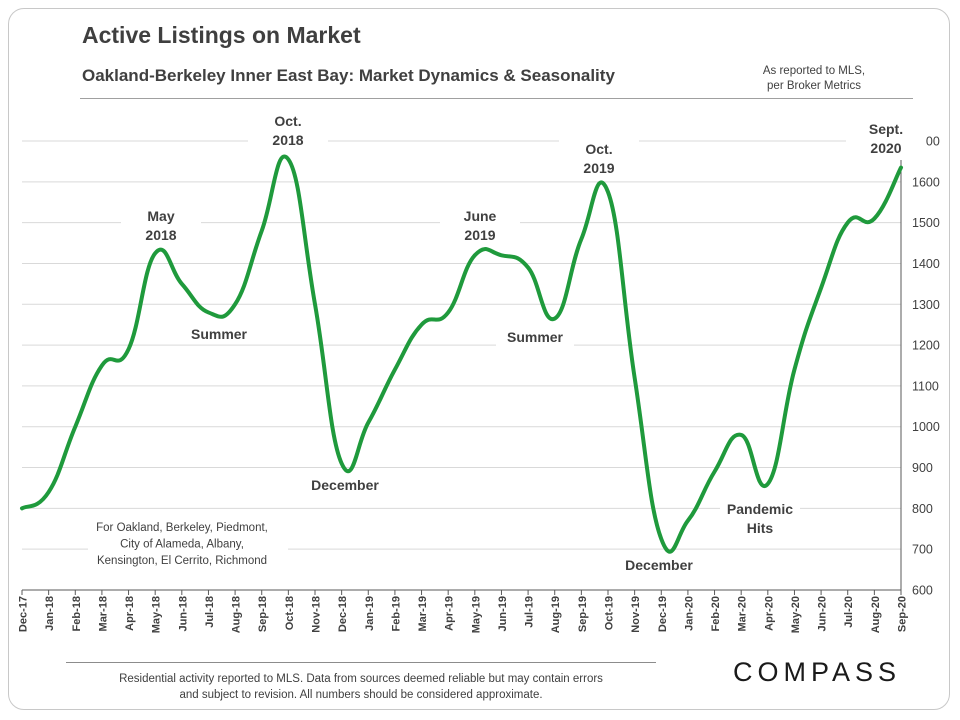 Image resolution: width=960 pixels, height=720 pixels. What do you see at coordinates (263, 614) in the screenshot?
I see `x-tick-label: Sep-18` at bounding box center [263, 614].